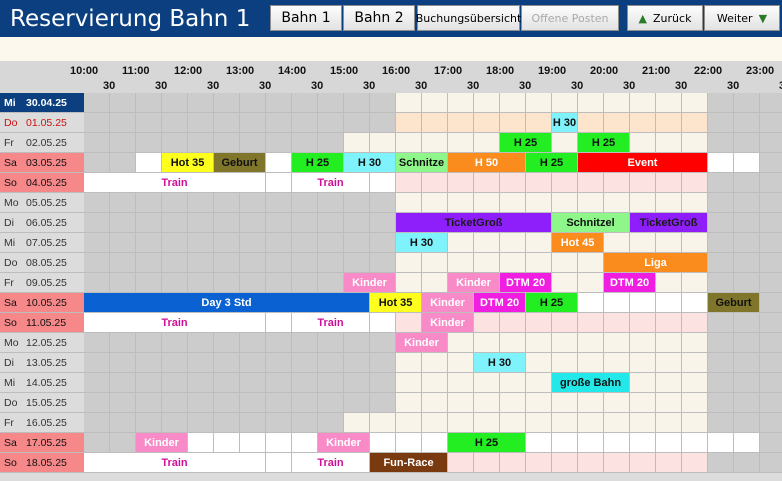  Describe the element at coordinates (487, 443) in the screenshot. I see `booking-block: H 25` at that location.